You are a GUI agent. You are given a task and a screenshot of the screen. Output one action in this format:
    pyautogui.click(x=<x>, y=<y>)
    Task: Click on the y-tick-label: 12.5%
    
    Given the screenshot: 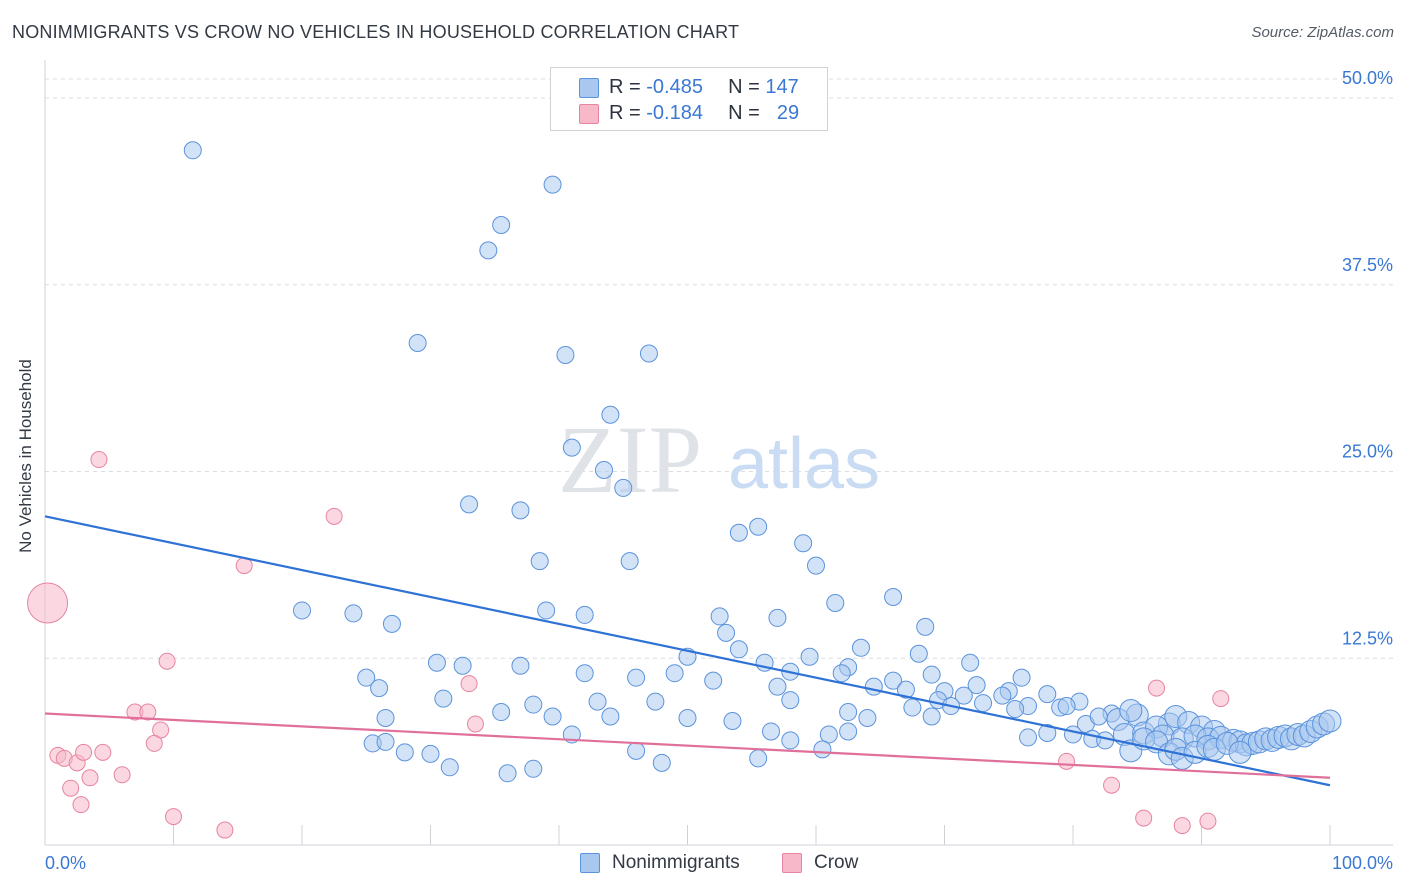 What is the action you would take?
    pyautogui.click(x=1367, y=638)
    